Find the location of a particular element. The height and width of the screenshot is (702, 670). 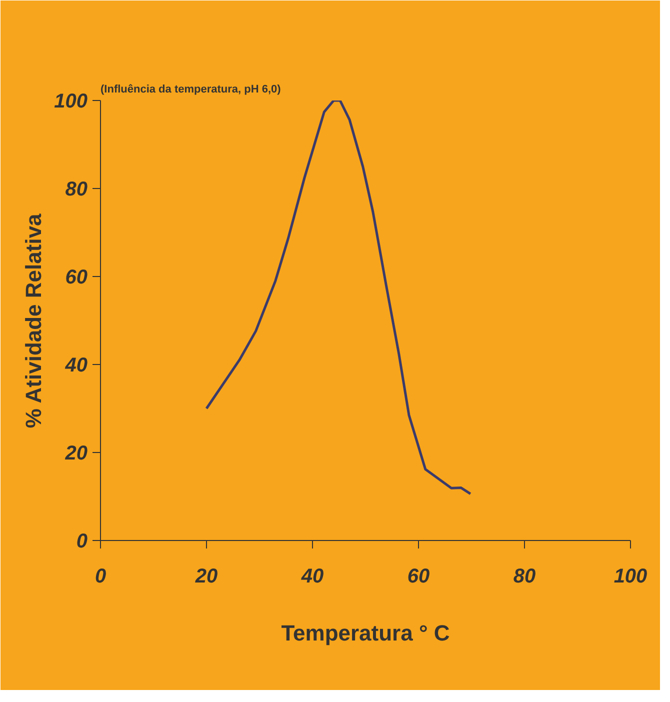

x-tick-label: 20 is located at coordinates (206, 577).